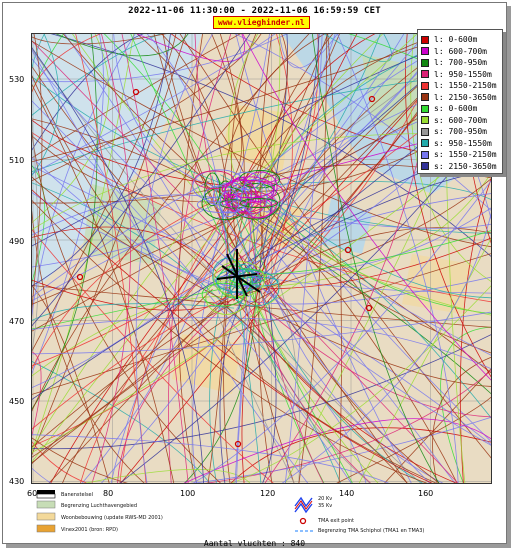  Describe the element at coordinates (17, 401) in the screenshot. I see `y-tick-450: 450` at that location.